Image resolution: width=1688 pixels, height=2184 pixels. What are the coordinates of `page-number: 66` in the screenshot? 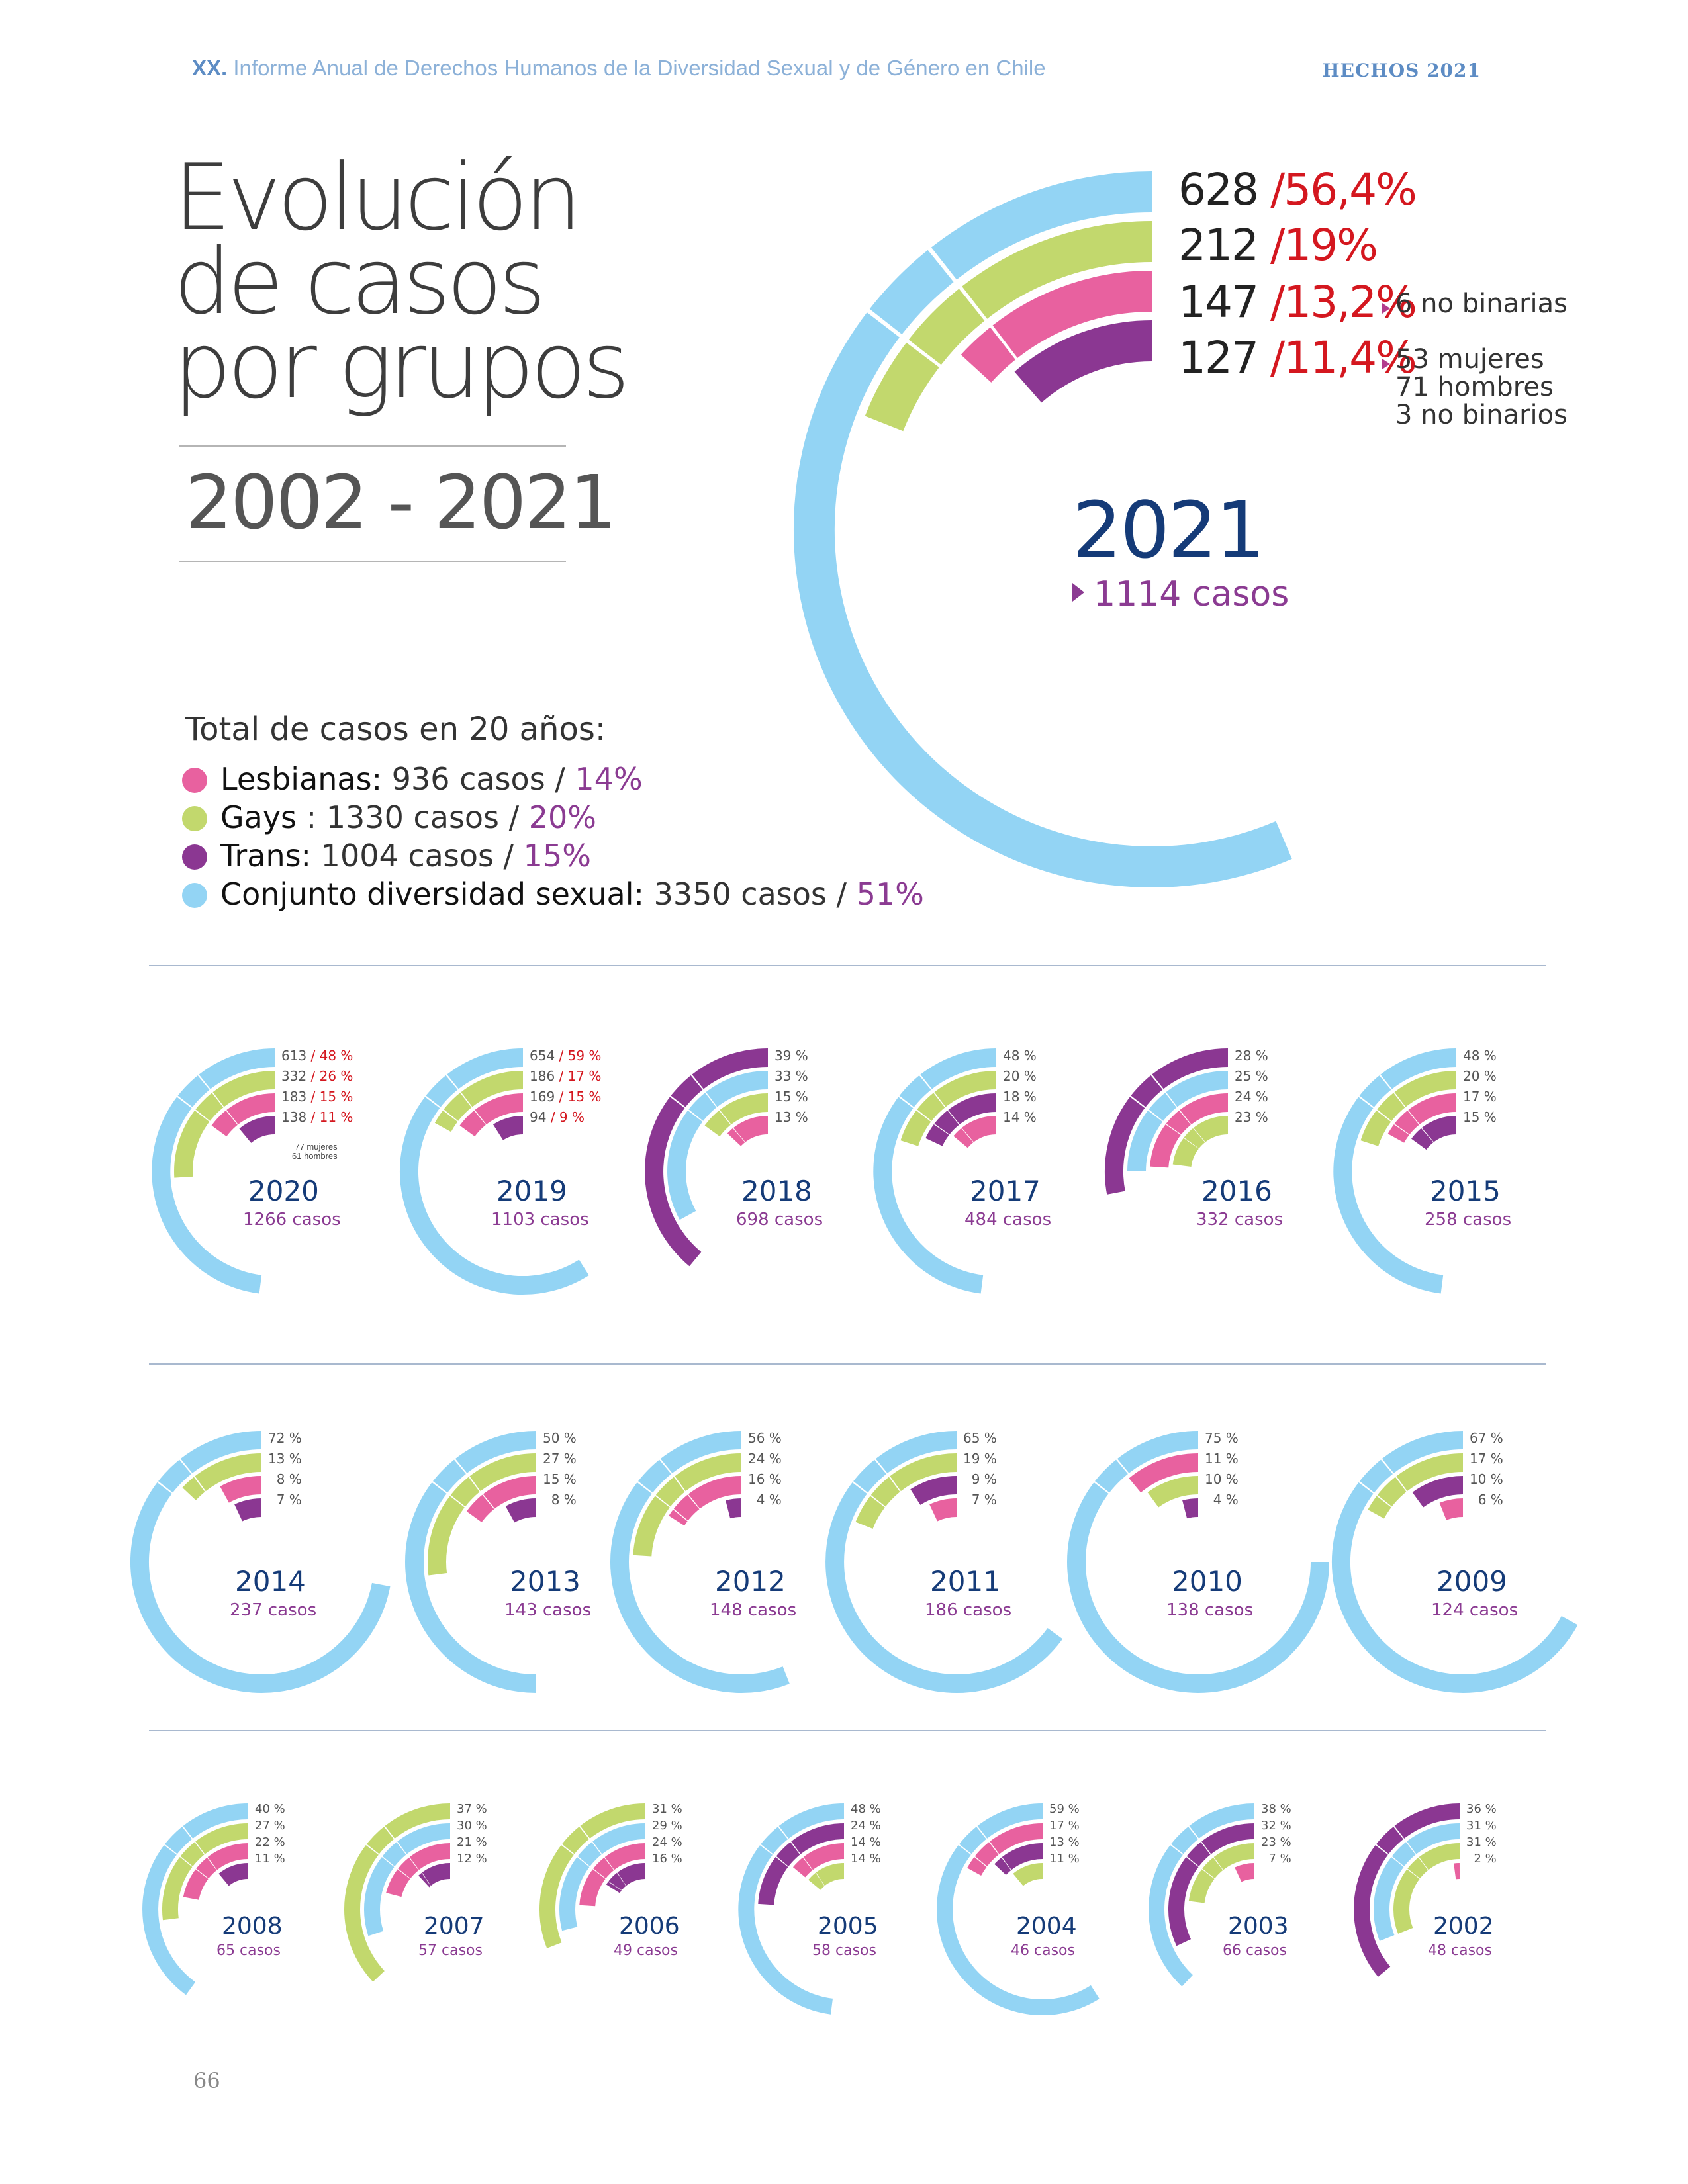 It's located at (206, 2080).